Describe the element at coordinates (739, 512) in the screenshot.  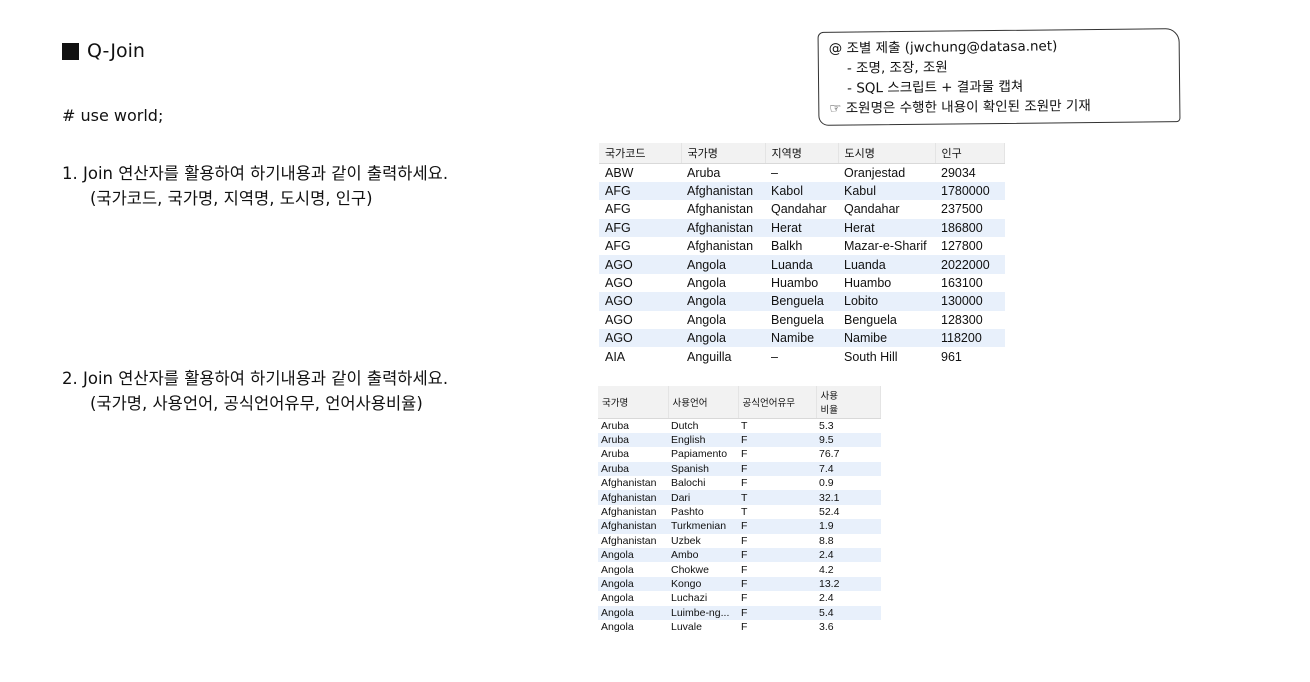
I see `table-row: Afghanistan Pashto T 52.4` at that location.